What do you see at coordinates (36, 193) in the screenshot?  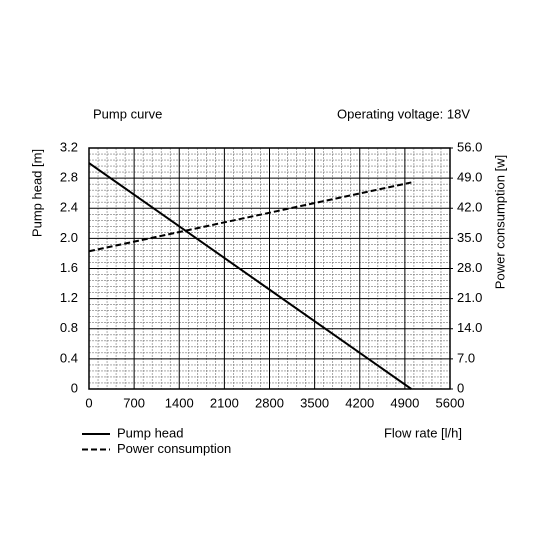 I see `y-axis-label: Pump head [m]` at bounding box center [36, 193].